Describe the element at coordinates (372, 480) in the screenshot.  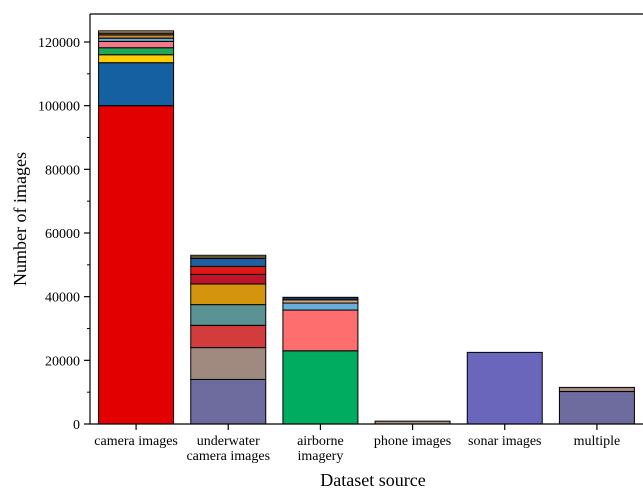
I see `x-axis-title: Dataset source` at that location.